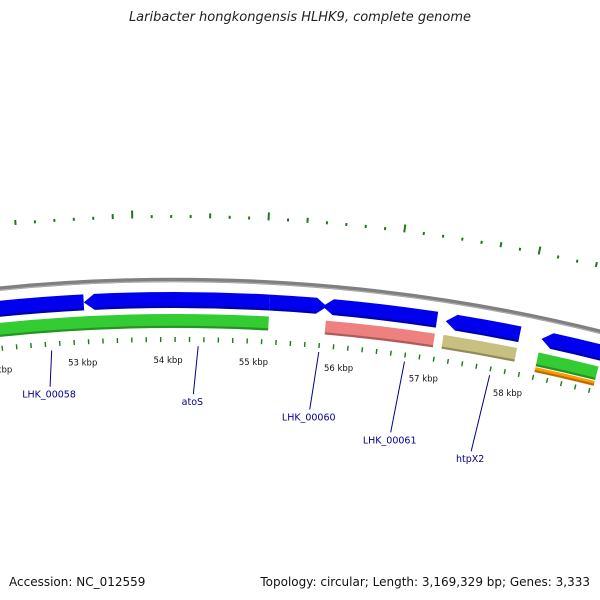 The height and width of the screenshot is (600, 600). Describe the element at coordinates (42, 305) in the screenshot. I see `feature-cds-b` at that location.